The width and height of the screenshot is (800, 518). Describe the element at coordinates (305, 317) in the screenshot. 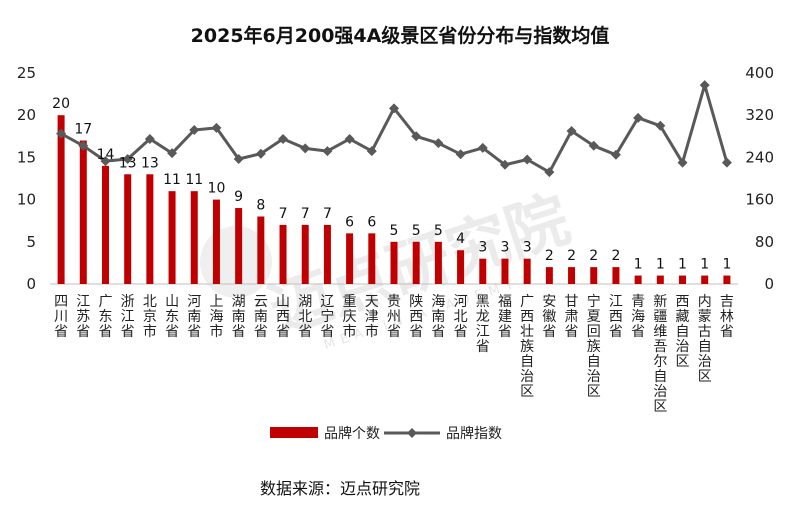

I see `category-label: 湖北省` at that location.